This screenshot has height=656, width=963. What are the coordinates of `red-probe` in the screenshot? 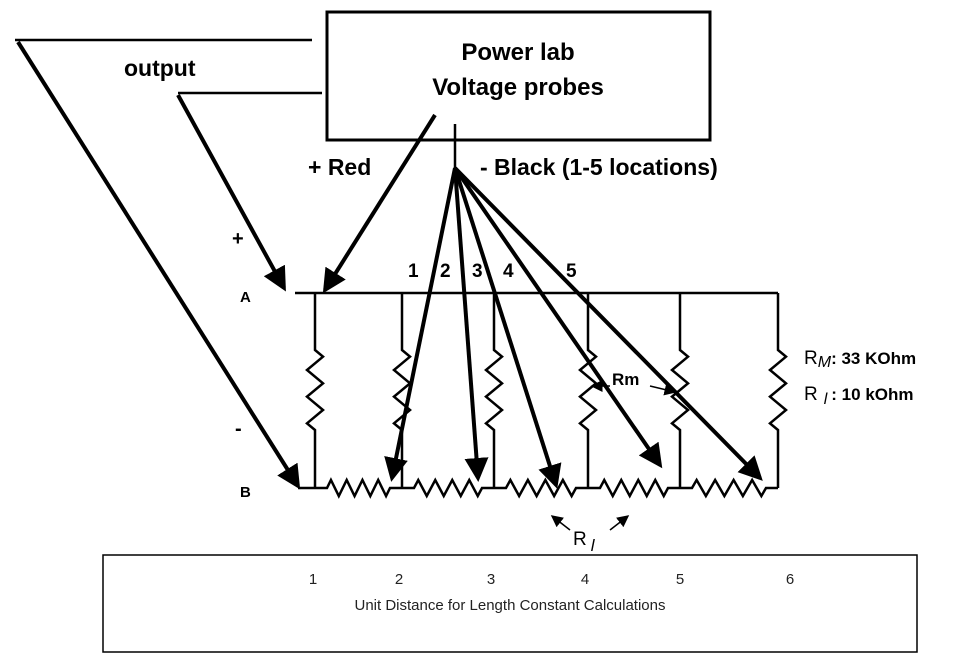 It's located at (379, 203).